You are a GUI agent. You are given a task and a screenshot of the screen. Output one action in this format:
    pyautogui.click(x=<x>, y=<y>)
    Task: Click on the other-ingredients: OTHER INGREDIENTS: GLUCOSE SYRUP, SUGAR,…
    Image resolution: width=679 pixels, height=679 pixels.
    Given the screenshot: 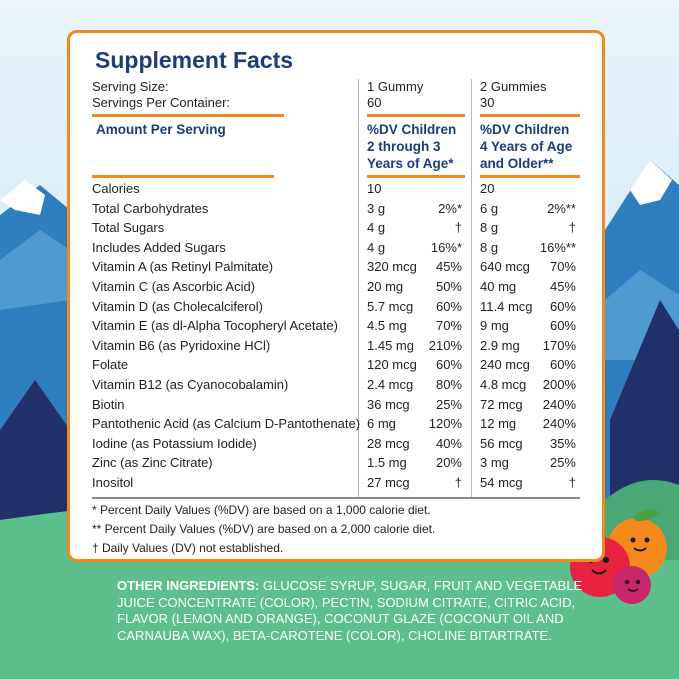 What is the action you would take?
    pyautogui.click(x=352, y=611)
    